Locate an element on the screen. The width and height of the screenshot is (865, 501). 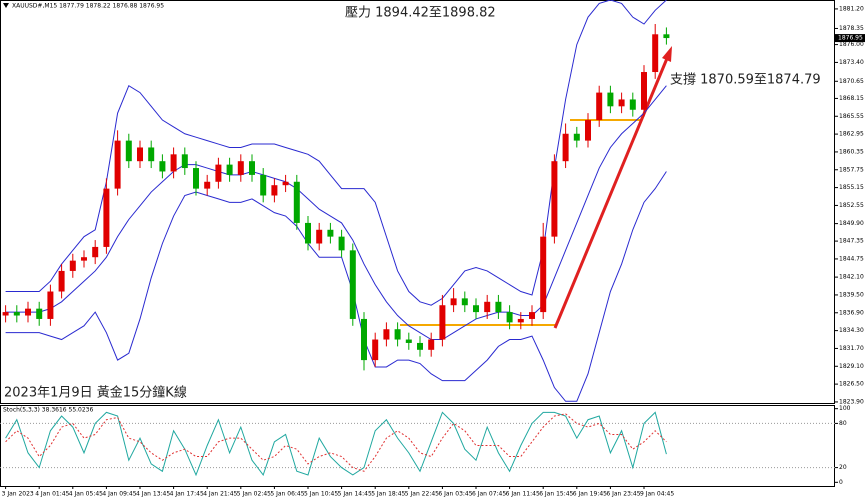
y-tick-label: 1868.15 is located at coordinates (851, 98).